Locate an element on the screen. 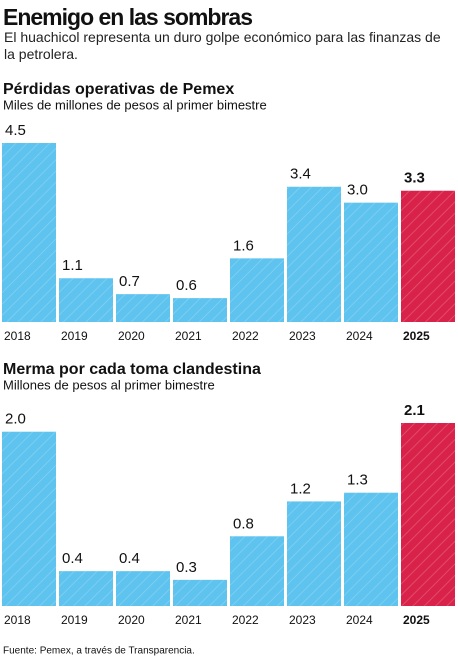 The image size is (458, 670). value-label: 3.3 is located at coordinates (414, 178).